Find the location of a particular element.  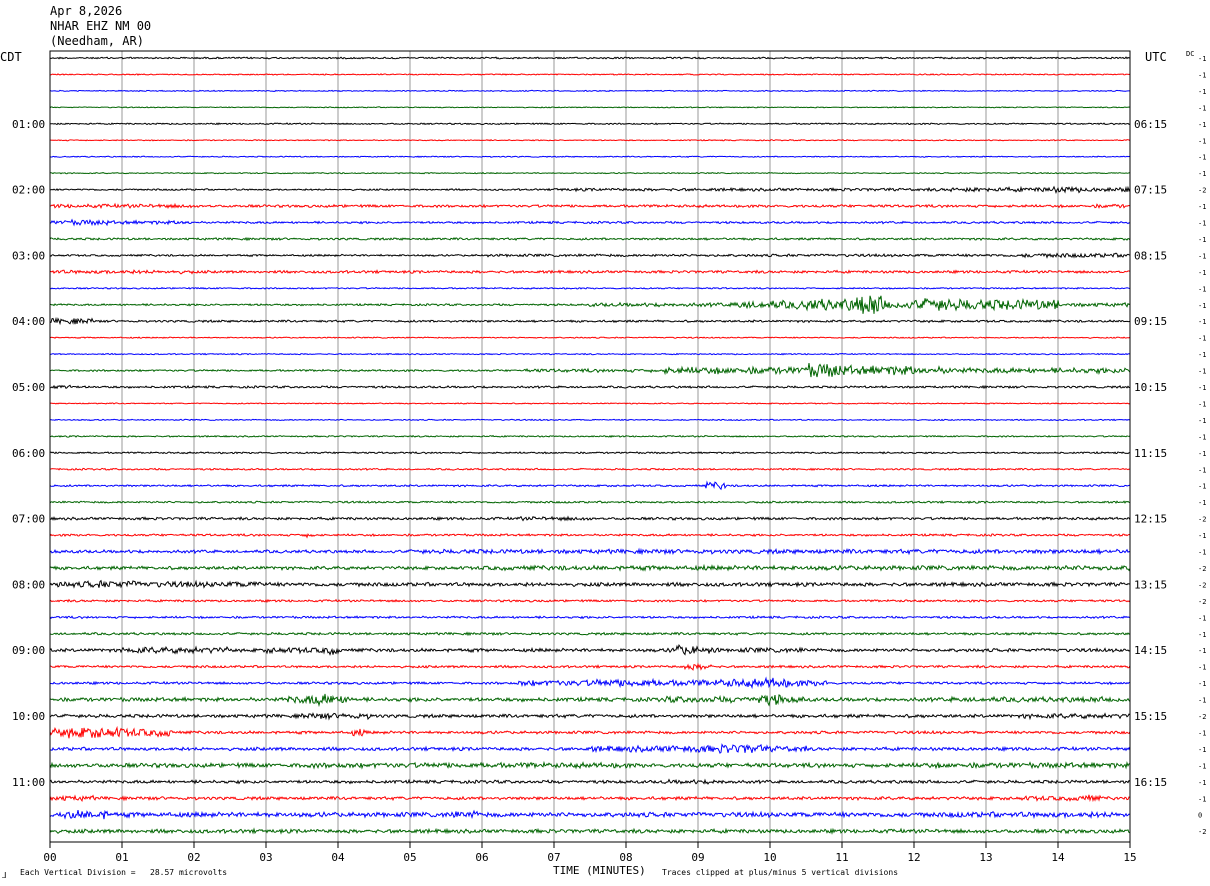

x-tick-label: 05 is located at coordinates (409, 857).